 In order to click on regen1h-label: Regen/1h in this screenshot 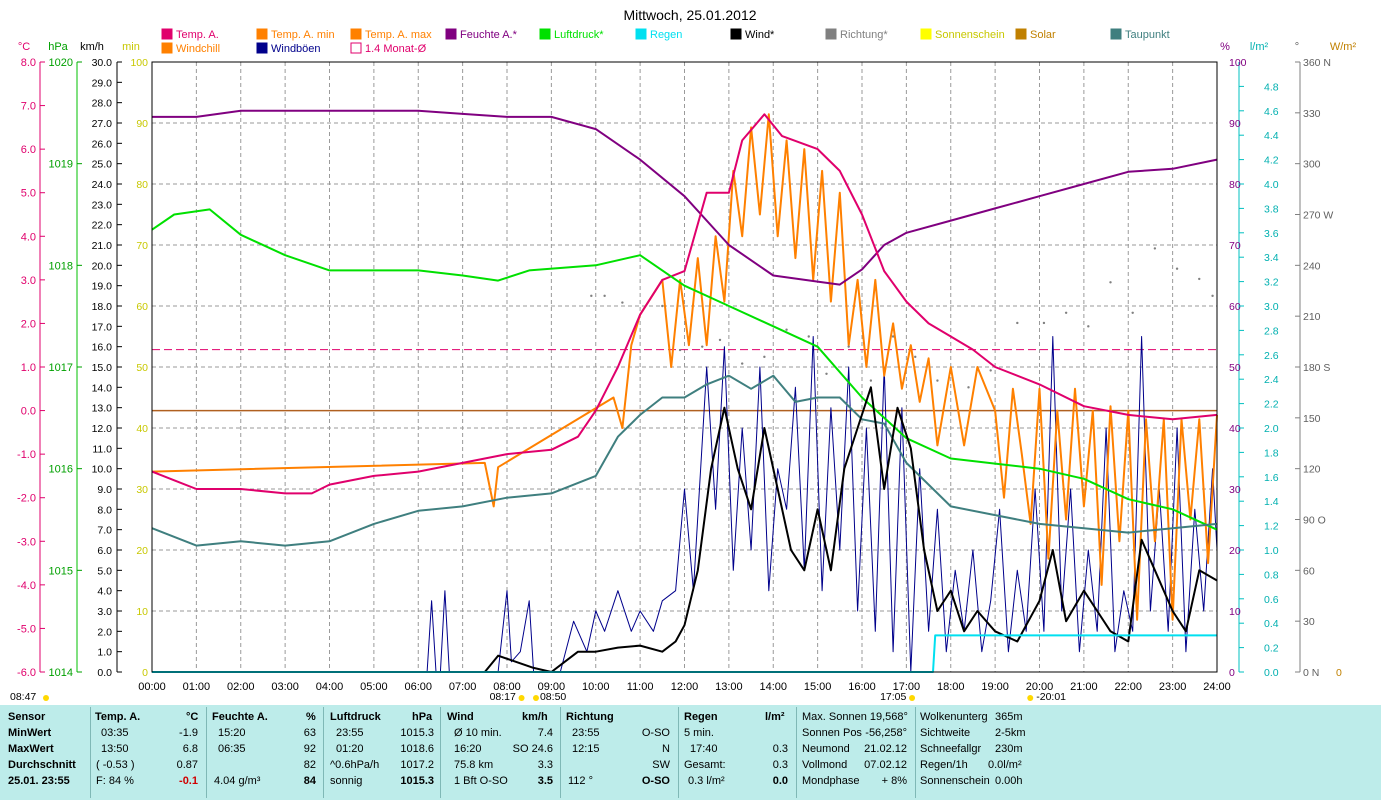, I will do `click(944, 765)`.